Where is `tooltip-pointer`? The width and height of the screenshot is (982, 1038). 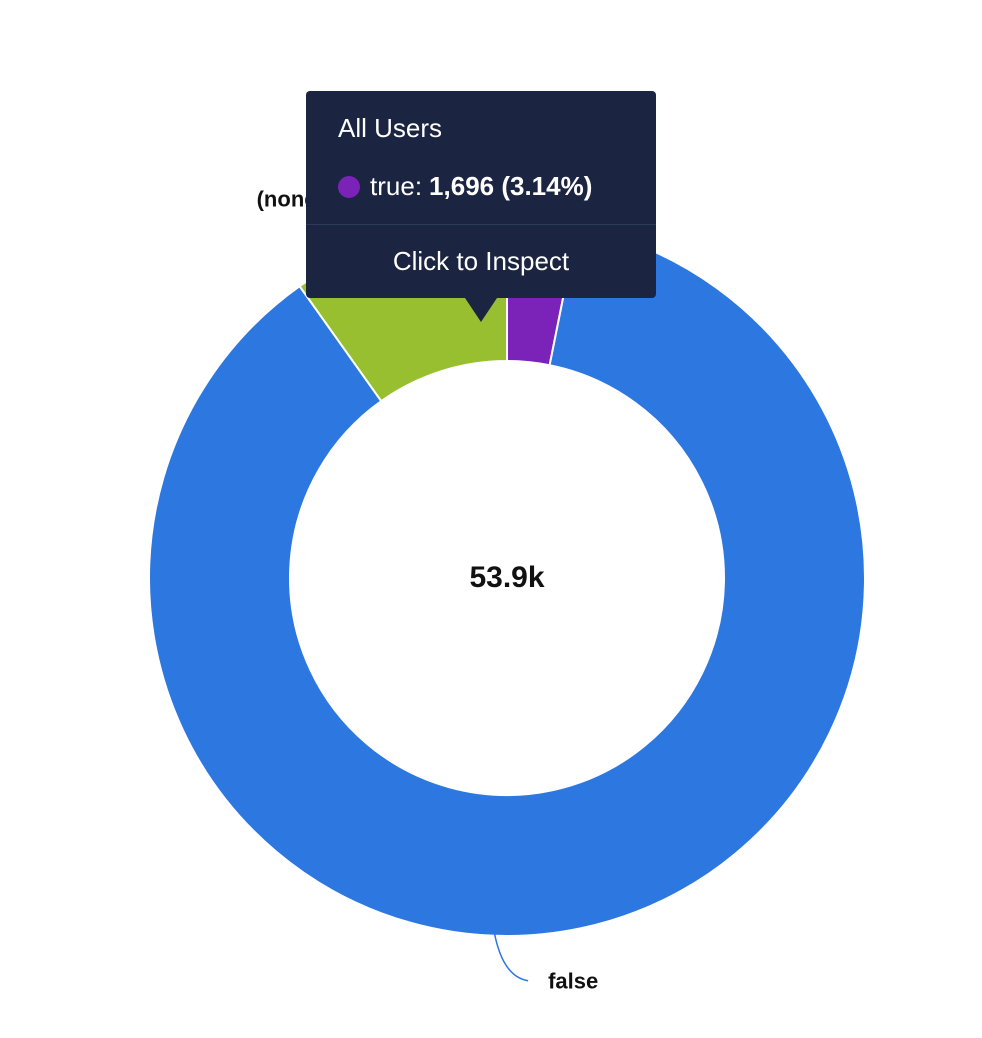
tooltip-pointer is located at coordinates (481, 310).